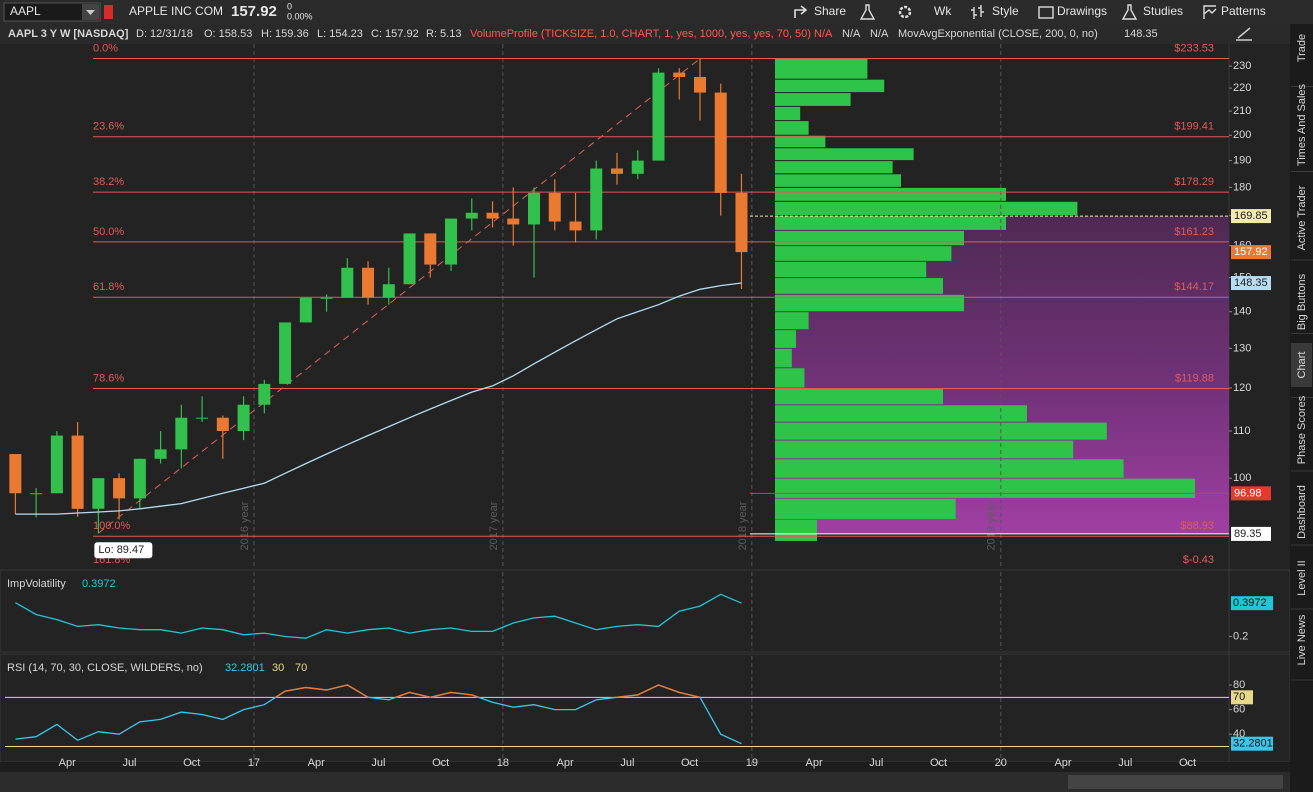 The image size is (1313, 792). What do you see at coordinates (108, 12) in the screenshot?
I see `link-indicator` at bounding box center [108, 12].